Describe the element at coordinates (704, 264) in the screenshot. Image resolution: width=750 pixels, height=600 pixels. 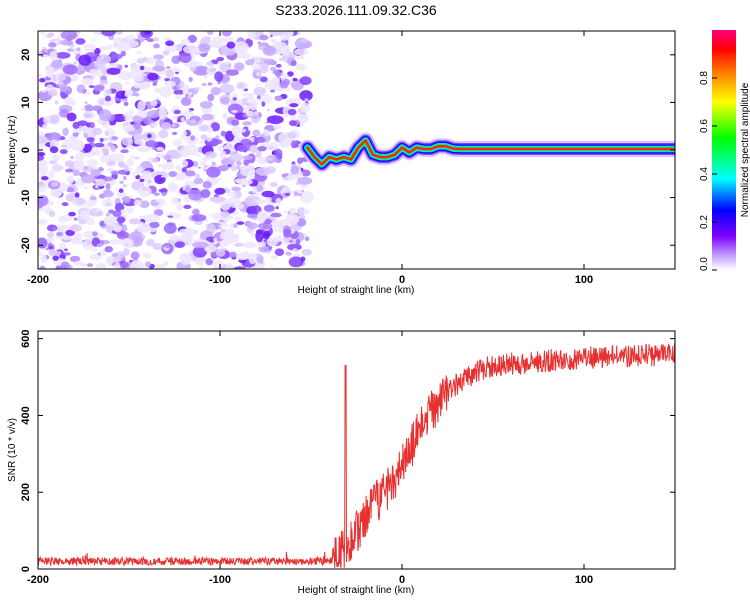
I see `colorbar-tick-label: 0.0` at that location.